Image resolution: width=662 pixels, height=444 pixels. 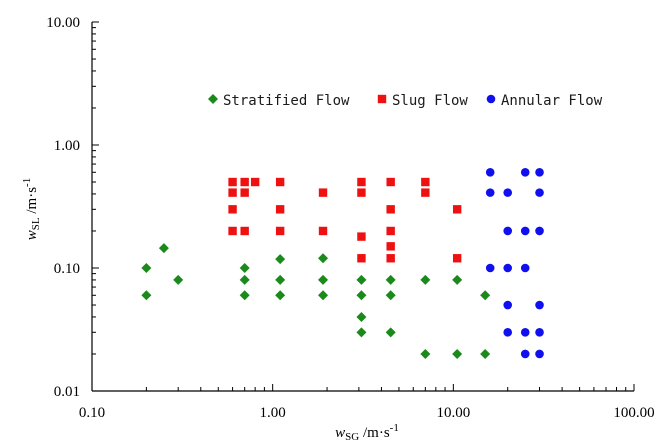 What do you see at coordinates (67, 392) in the screenshot?
I see `y-tick-label: 0.01` at bounding box center [67, 392].